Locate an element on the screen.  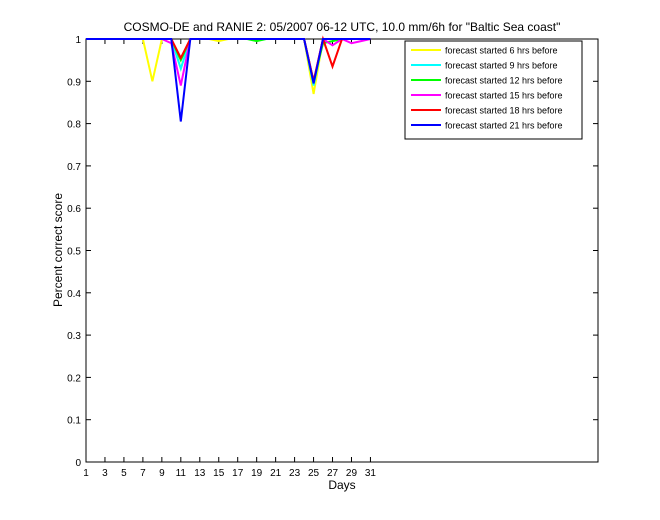
y-tick-label: 0.1 is located at coordinates (74, 421).